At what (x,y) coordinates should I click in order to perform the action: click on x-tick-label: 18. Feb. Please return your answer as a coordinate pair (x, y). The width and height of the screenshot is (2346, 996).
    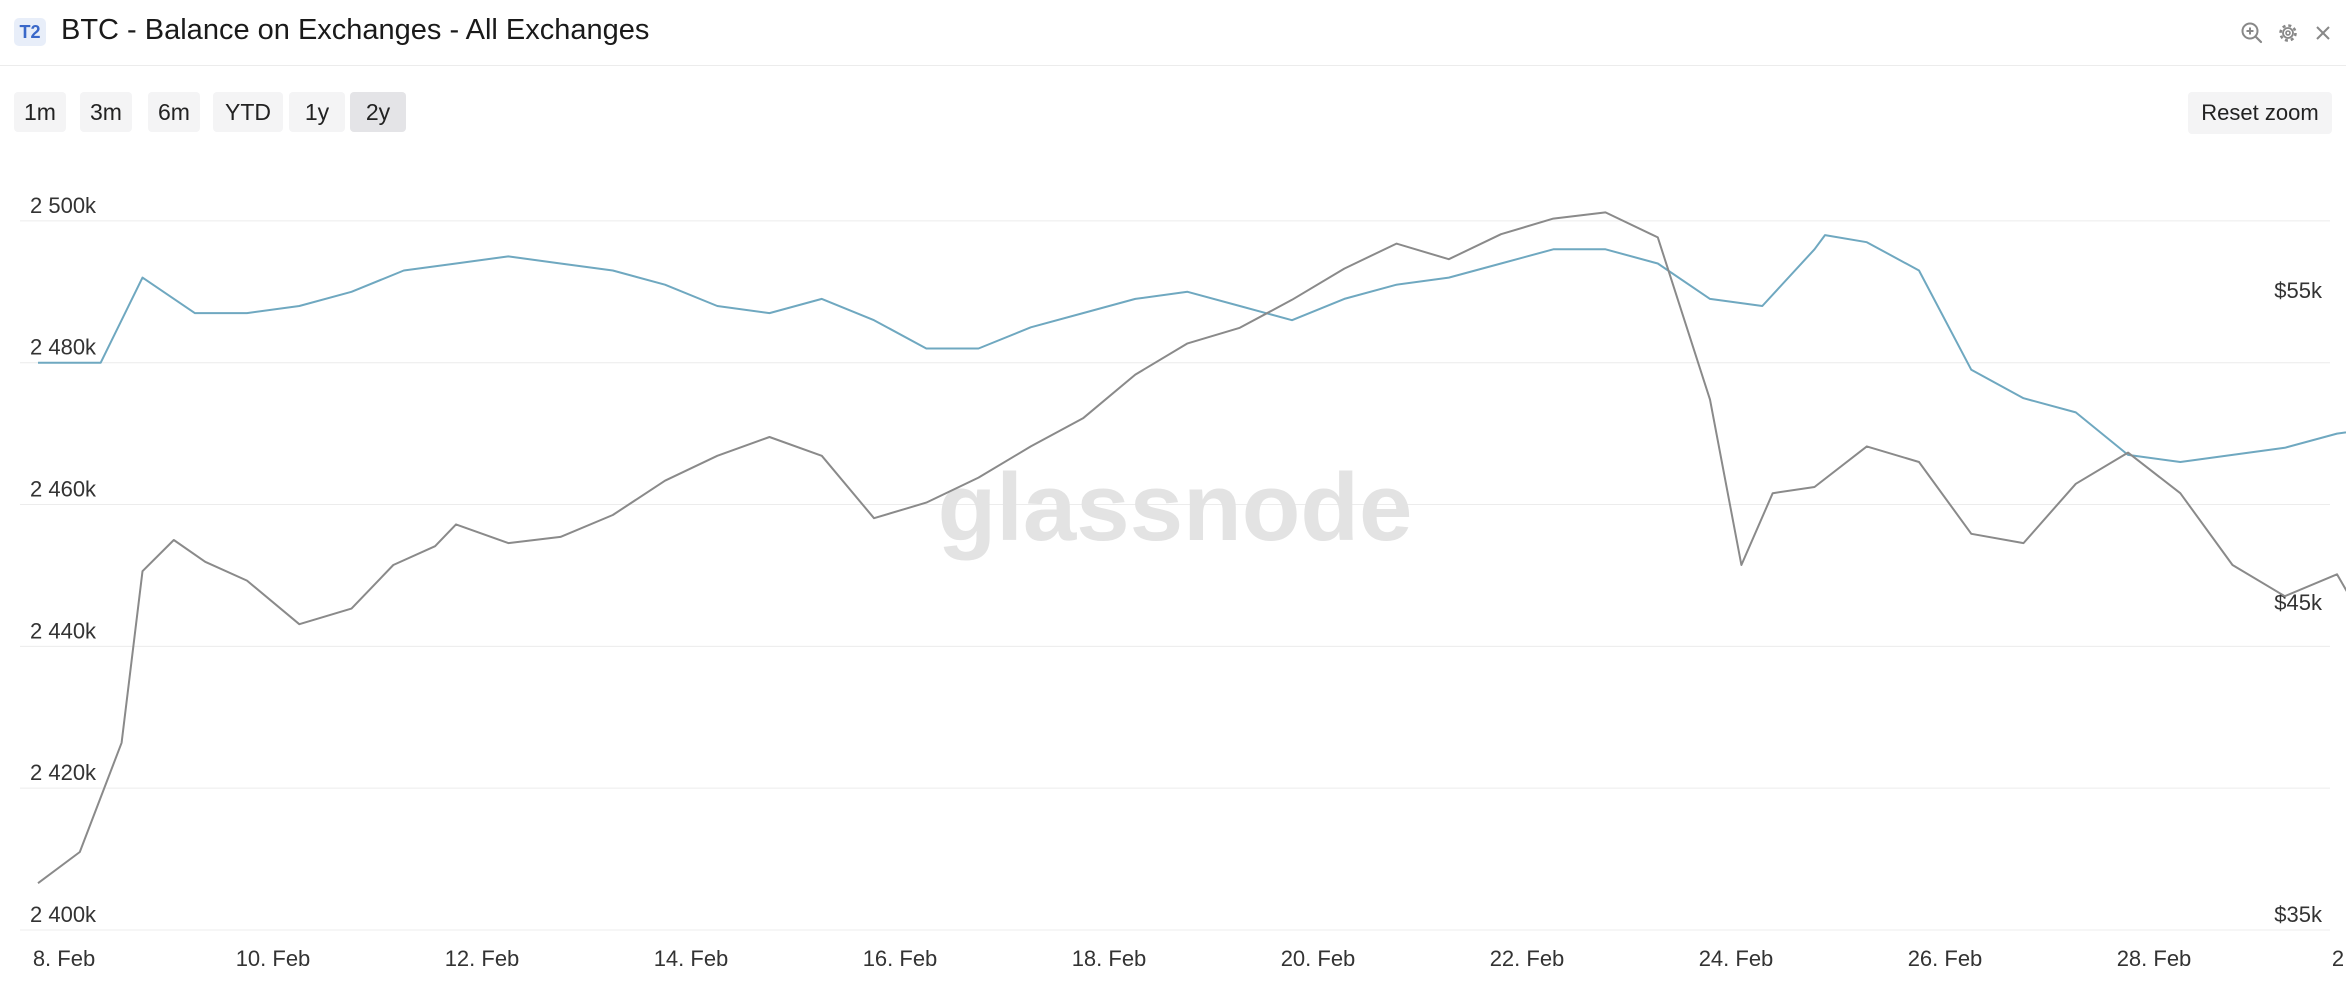
    Looking at the image, I should click on (1109, 958).